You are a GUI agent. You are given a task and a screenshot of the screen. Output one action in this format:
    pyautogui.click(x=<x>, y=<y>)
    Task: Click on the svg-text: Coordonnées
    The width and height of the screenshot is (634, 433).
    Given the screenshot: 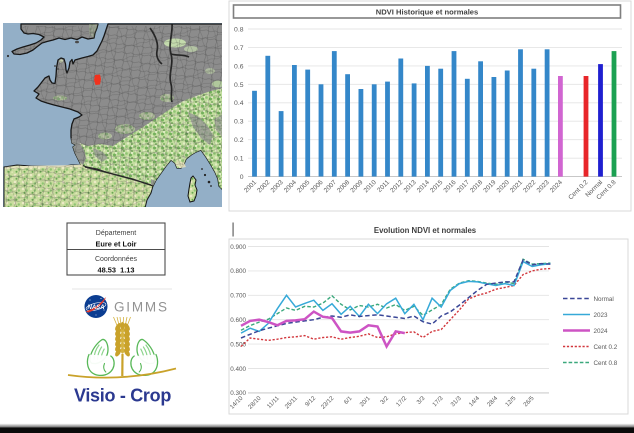 What is the action you would take?
    pyautogui.click(x=116, y=259)
    